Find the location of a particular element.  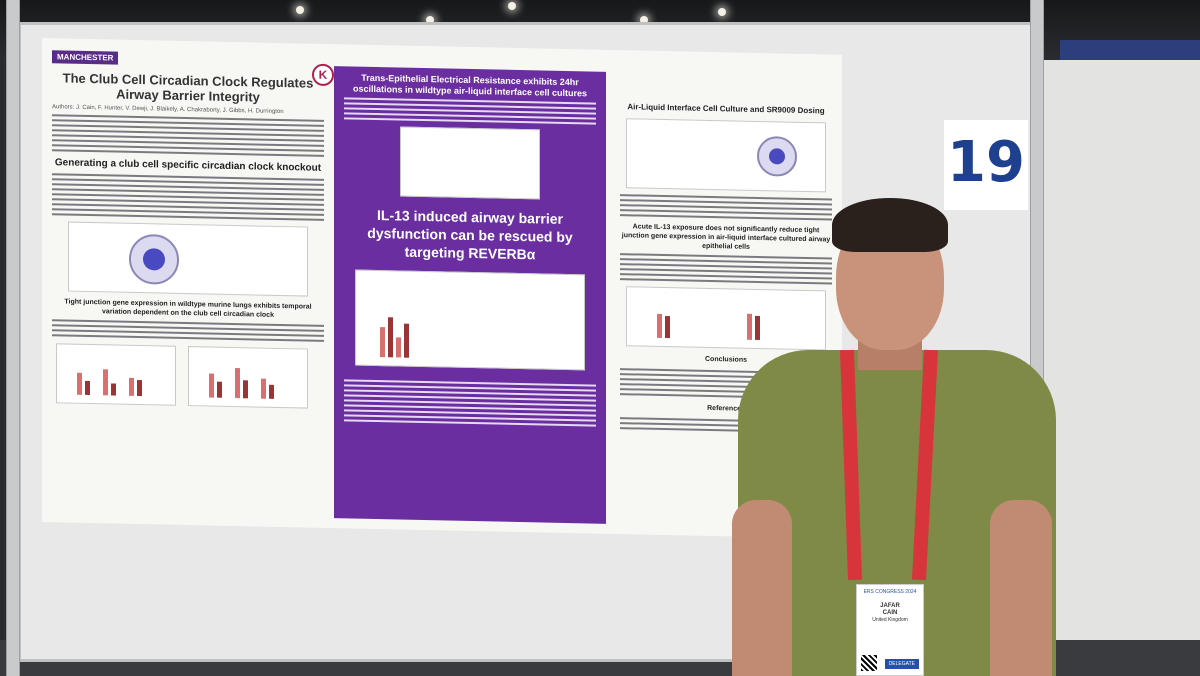

zo1-expression-chart is located at coordinates (116, 374).